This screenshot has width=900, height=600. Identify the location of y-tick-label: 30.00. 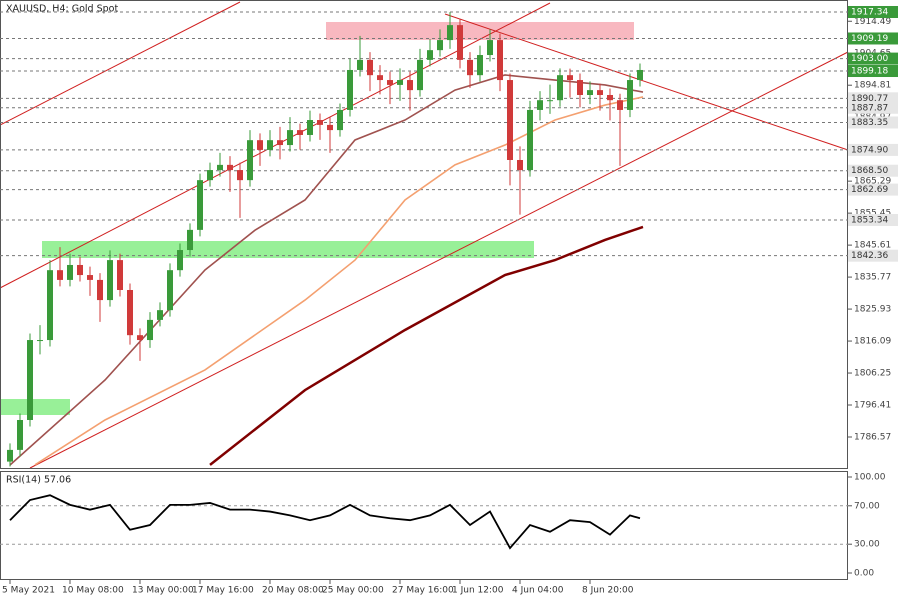
(867, 545).